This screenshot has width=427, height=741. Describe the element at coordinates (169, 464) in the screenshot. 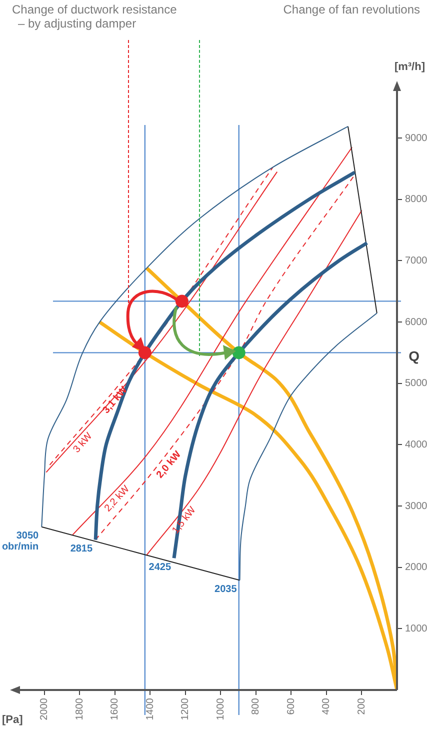

I see `text: 2,0 kW` at that location.